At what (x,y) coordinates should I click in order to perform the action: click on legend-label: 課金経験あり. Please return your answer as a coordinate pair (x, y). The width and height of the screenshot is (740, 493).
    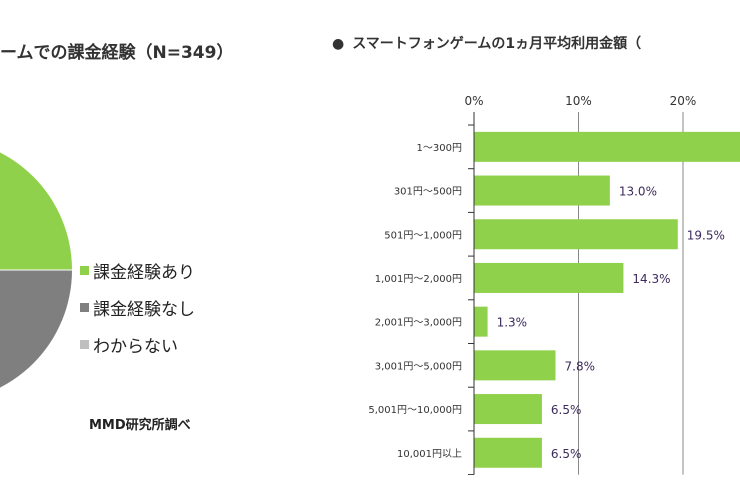
    Looking at the image, I should click on (144, 273).